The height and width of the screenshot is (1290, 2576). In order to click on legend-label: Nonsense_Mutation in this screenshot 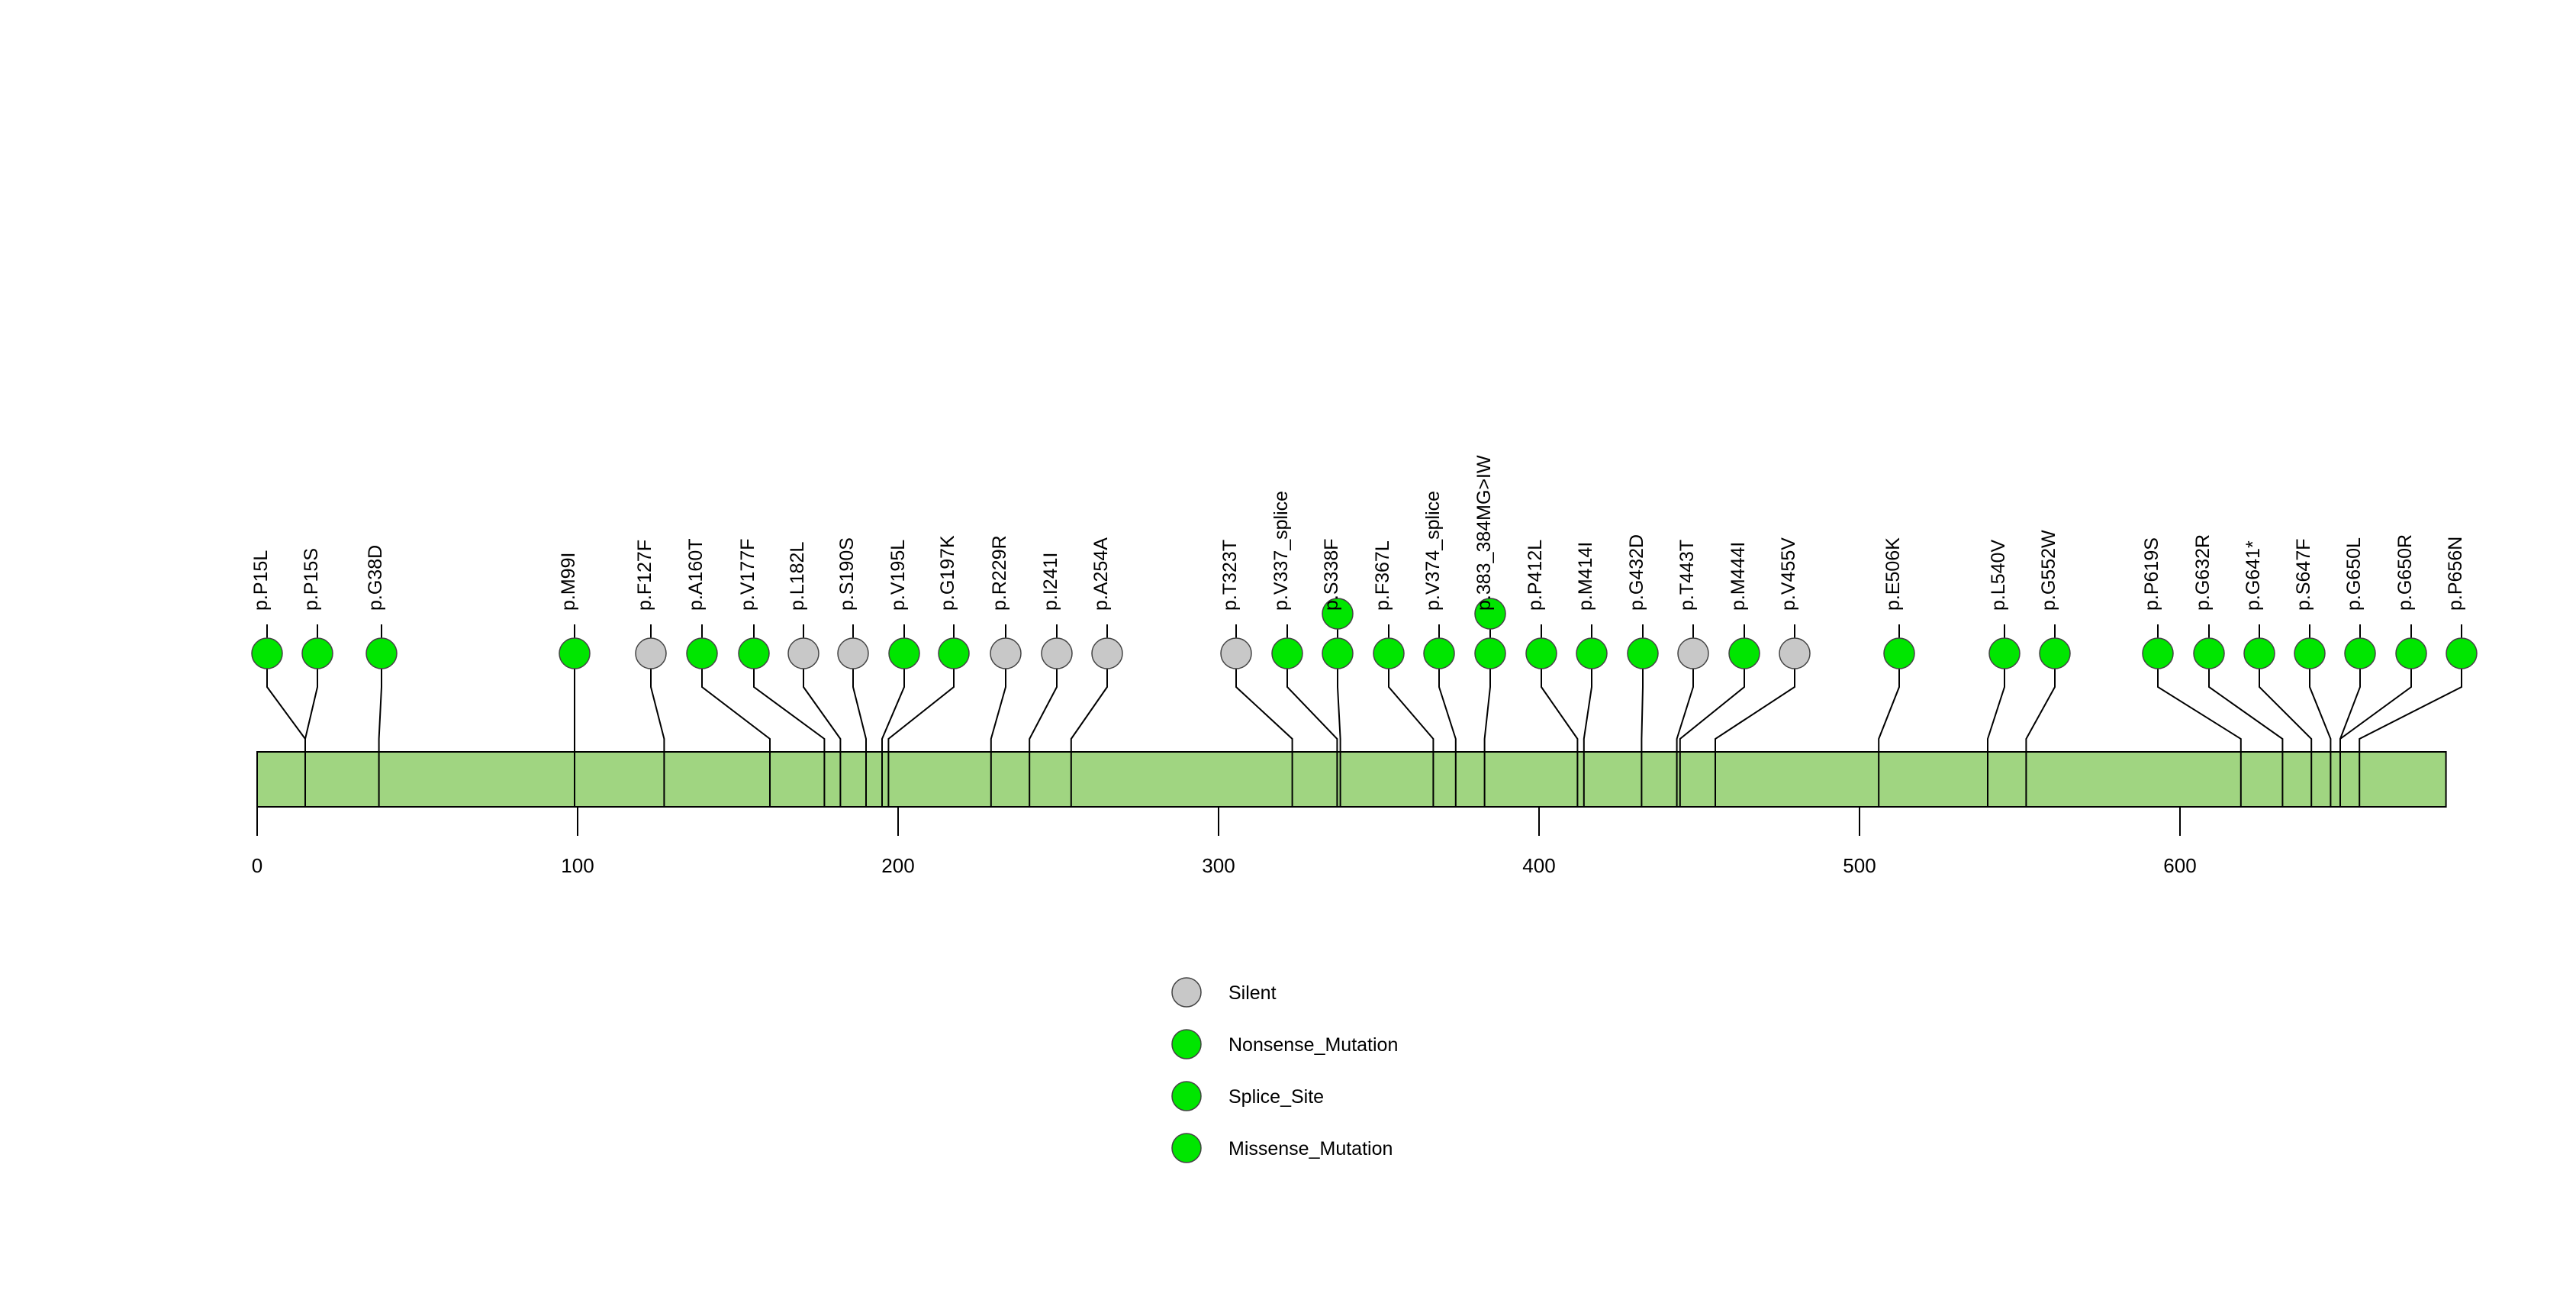, I will do `click(1313, 1045)`.